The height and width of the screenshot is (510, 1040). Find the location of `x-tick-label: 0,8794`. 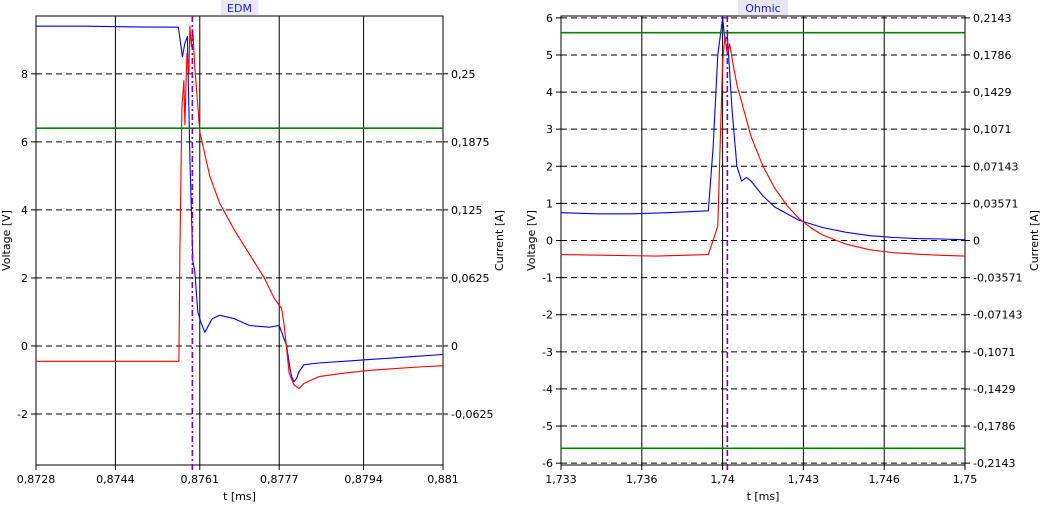

x-tick-label: 0,8794 is located at coordinates (363, 479).